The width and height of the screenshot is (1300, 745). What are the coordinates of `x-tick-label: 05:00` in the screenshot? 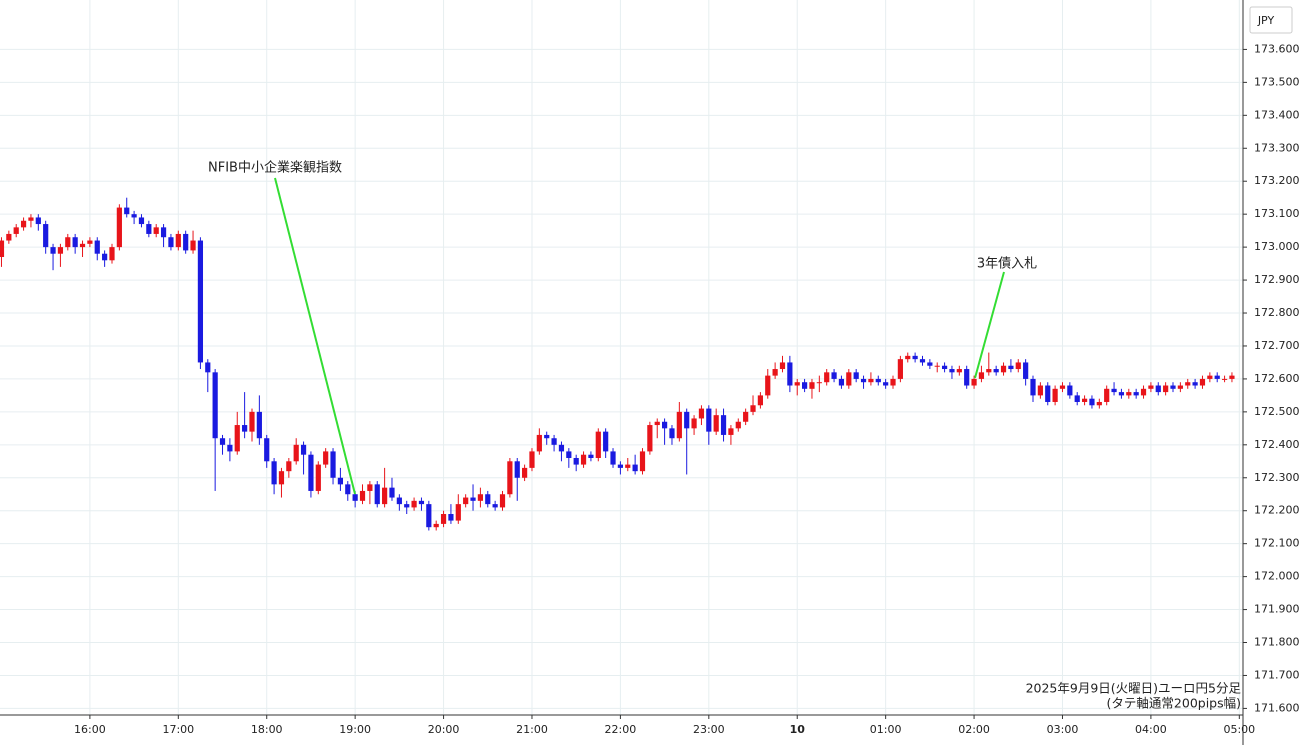 It's located at (1239, 729).